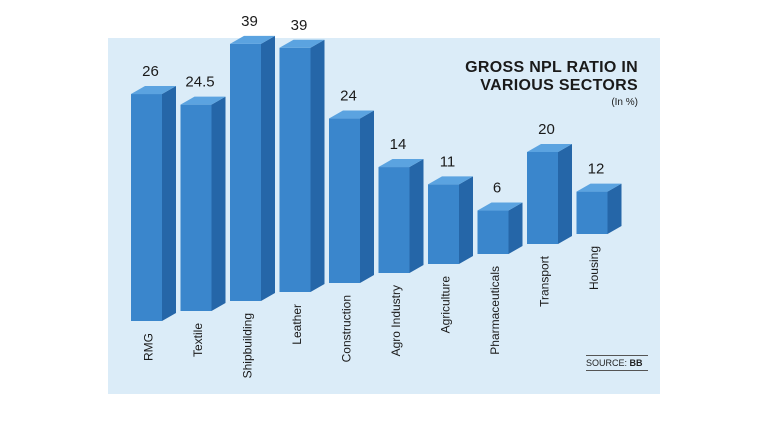  What do you see at coordinates (448, 161) in the screenshot?
I see `value-label: 11` at bounding box center [448, 161].